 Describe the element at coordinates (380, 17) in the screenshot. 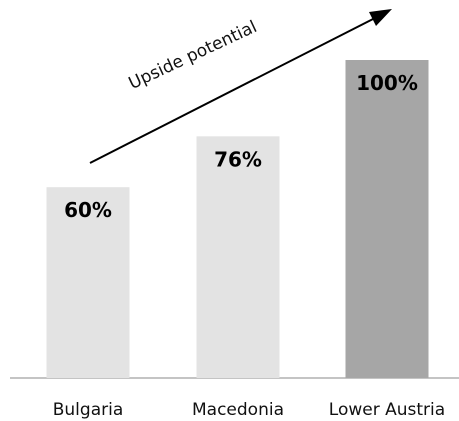

I see `upside-arrow-head` at that location.